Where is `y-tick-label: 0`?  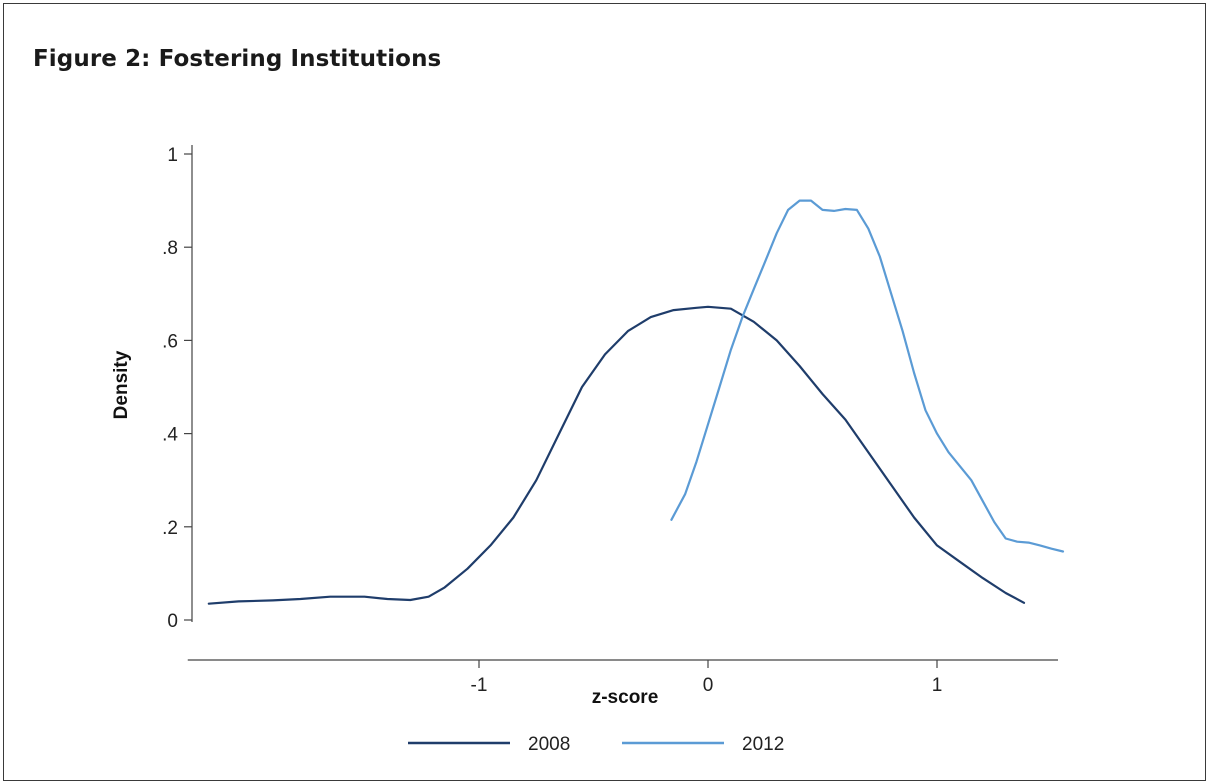 y-tick-label: 0 is located at coordinates (172, 621).